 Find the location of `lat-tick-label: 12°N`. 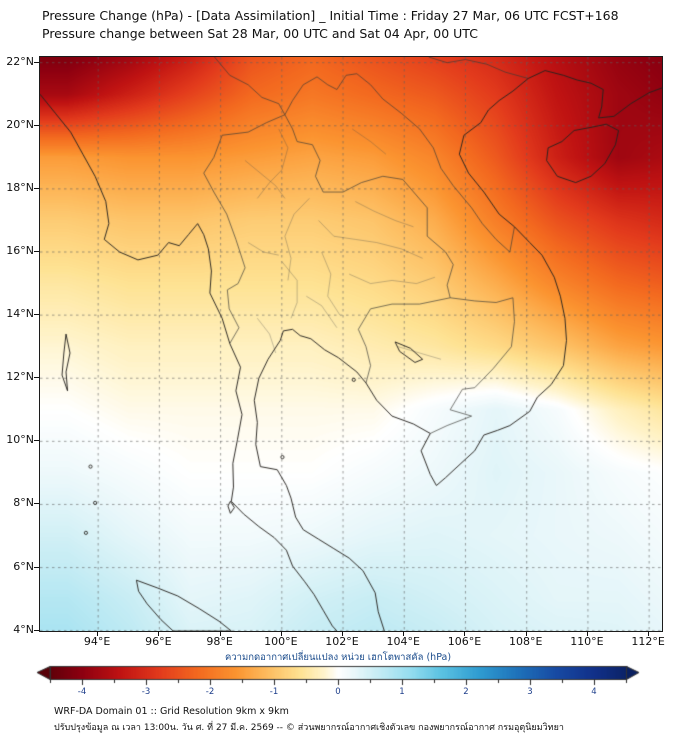

lat-tick-label: 12°N is located at coordinates (20, 377).